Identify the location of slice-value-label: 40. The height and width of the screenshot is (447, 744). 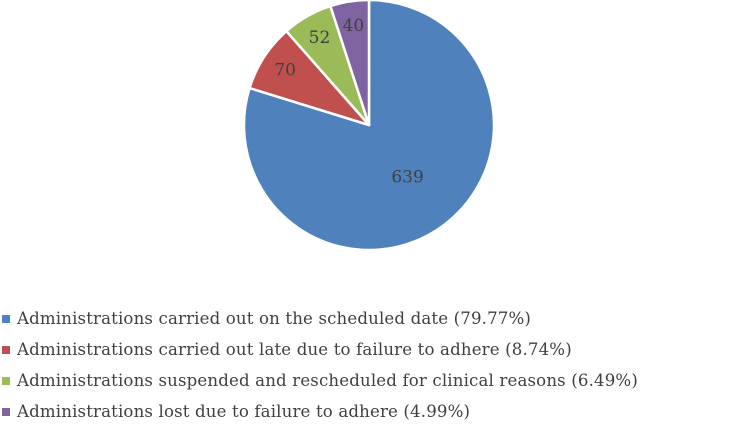
(354, 26).